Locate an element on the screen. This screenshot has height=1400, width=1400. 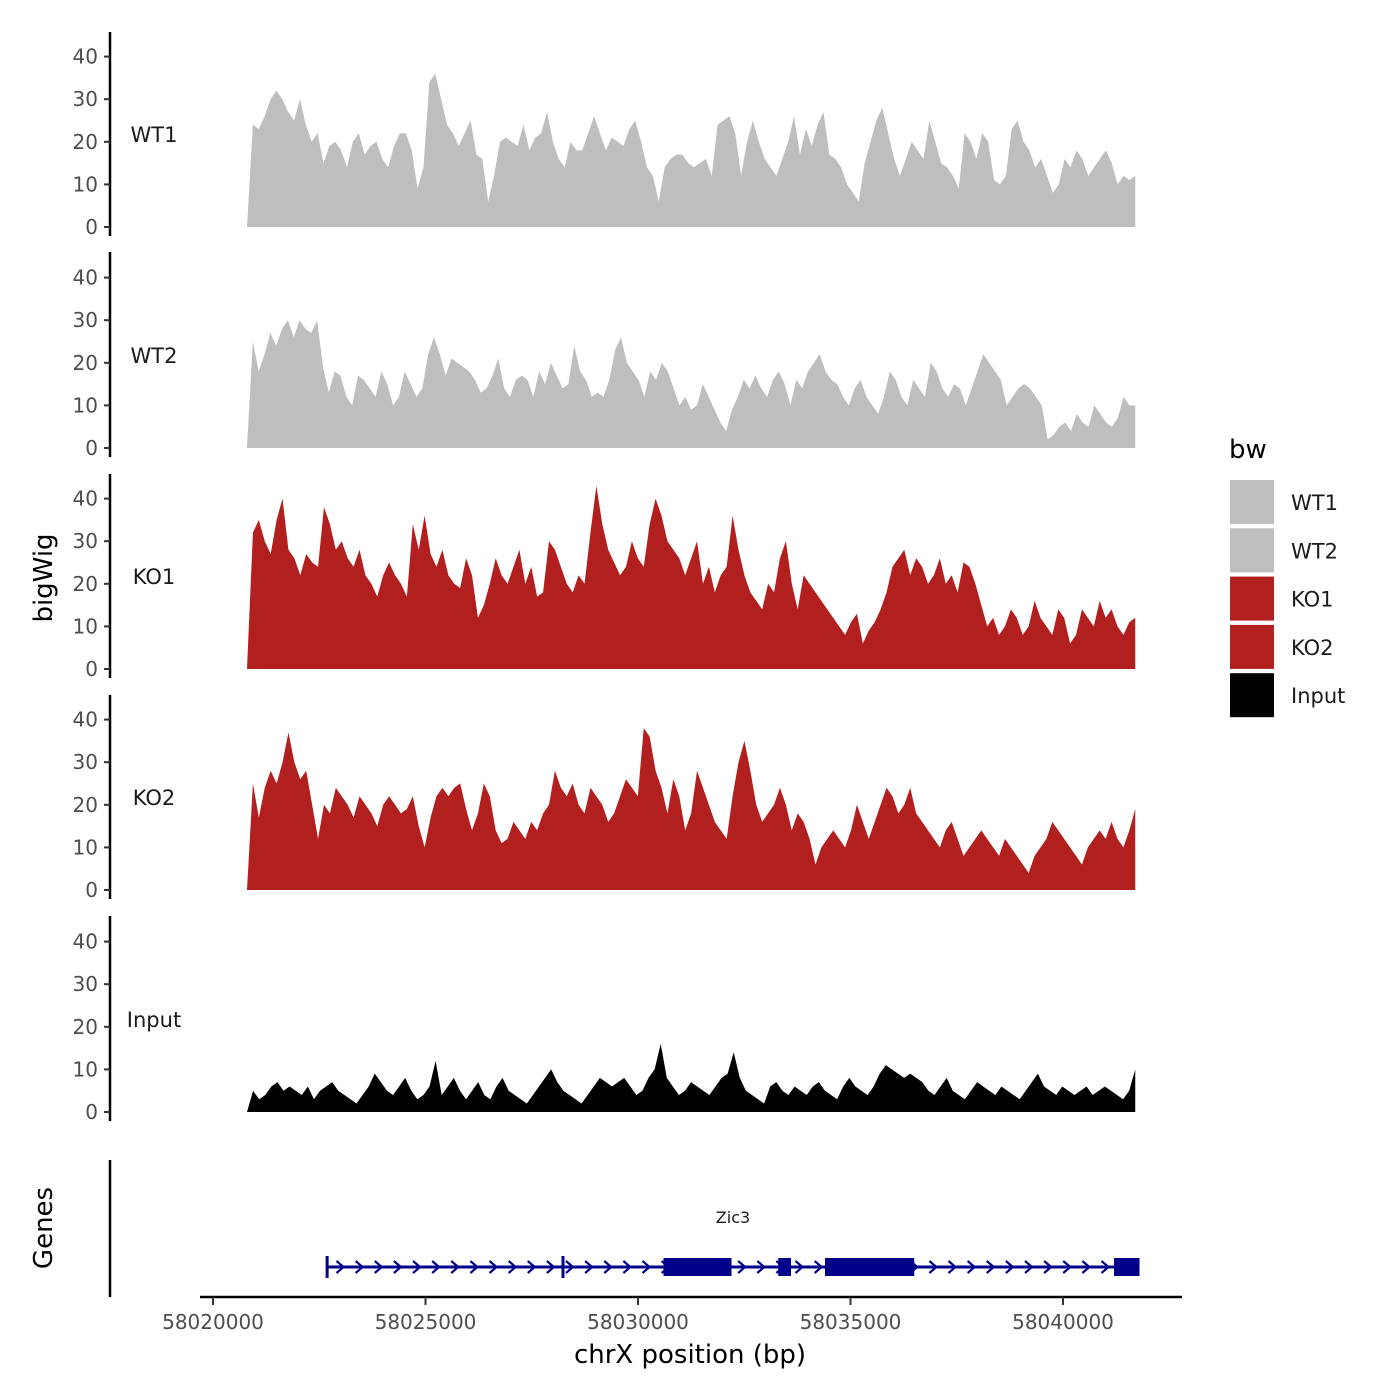
track-input: 0 10 20 30 40 Input is located at coordinates (604, 1020).